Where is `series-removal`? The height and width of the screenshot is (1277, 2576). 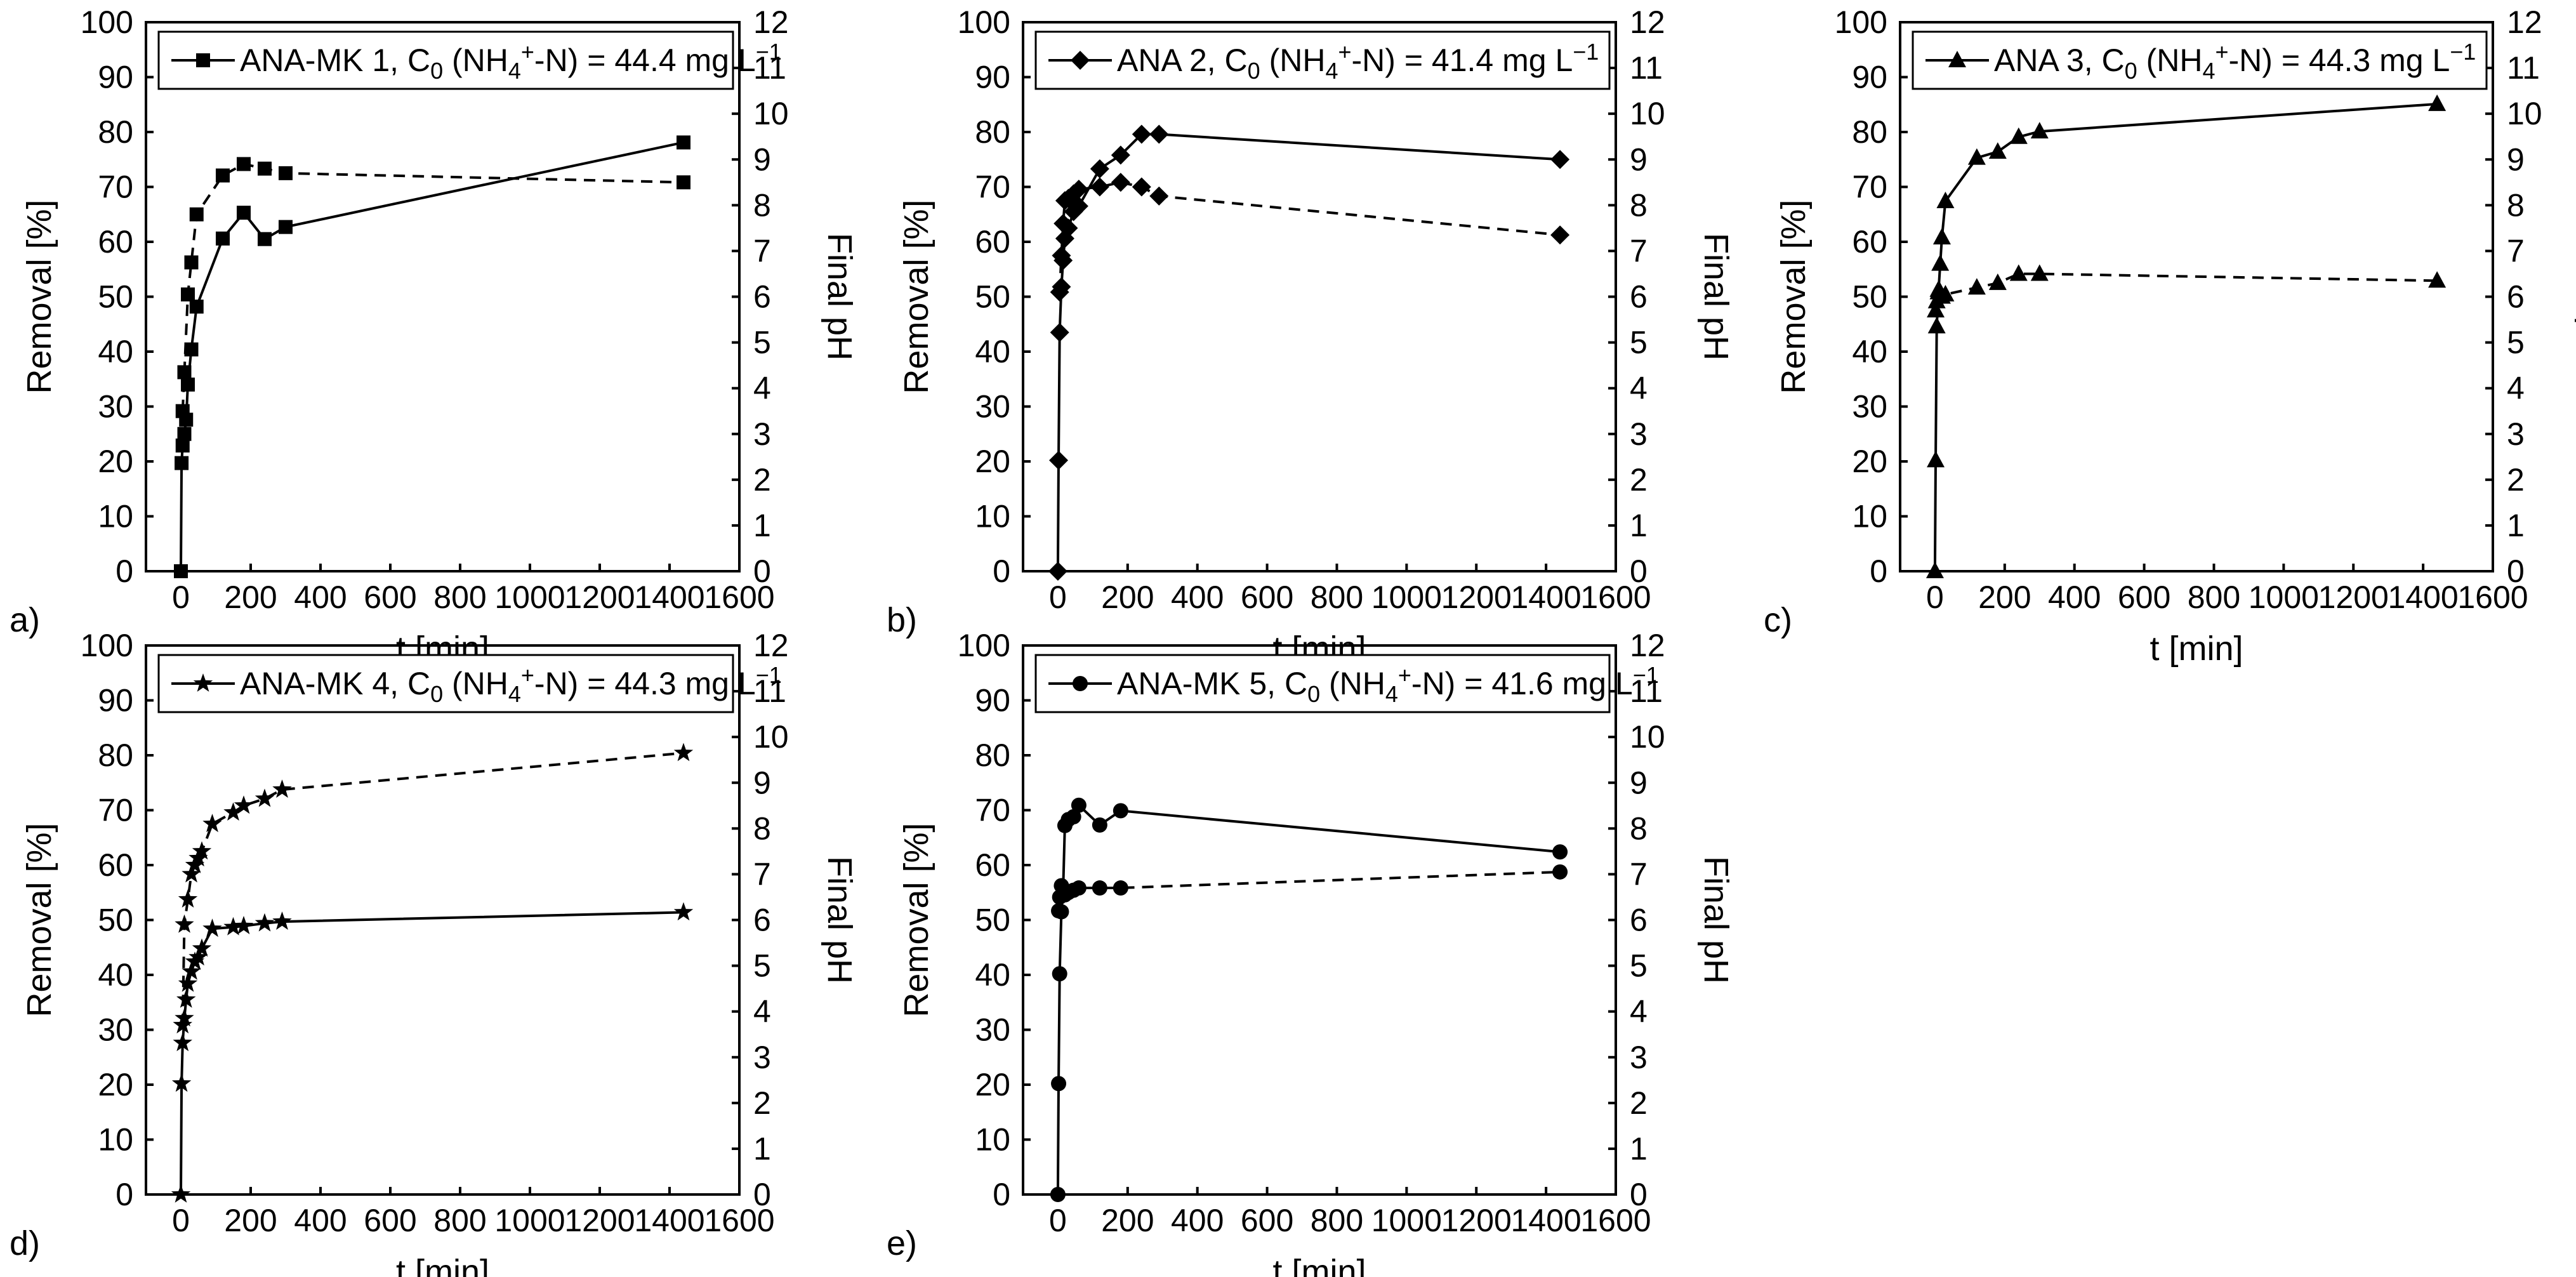 series-removal is located at coordinates (2186, 336).